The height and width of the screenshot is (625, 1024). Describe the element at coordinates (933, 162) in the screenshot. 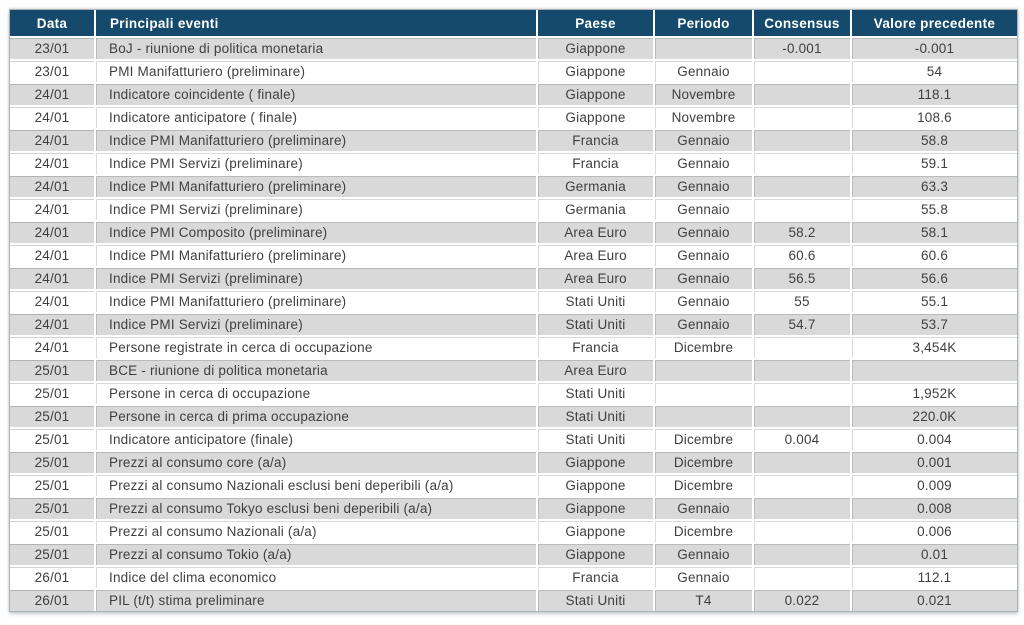

I see `cell-valore-precedente: 59.1` at that location.